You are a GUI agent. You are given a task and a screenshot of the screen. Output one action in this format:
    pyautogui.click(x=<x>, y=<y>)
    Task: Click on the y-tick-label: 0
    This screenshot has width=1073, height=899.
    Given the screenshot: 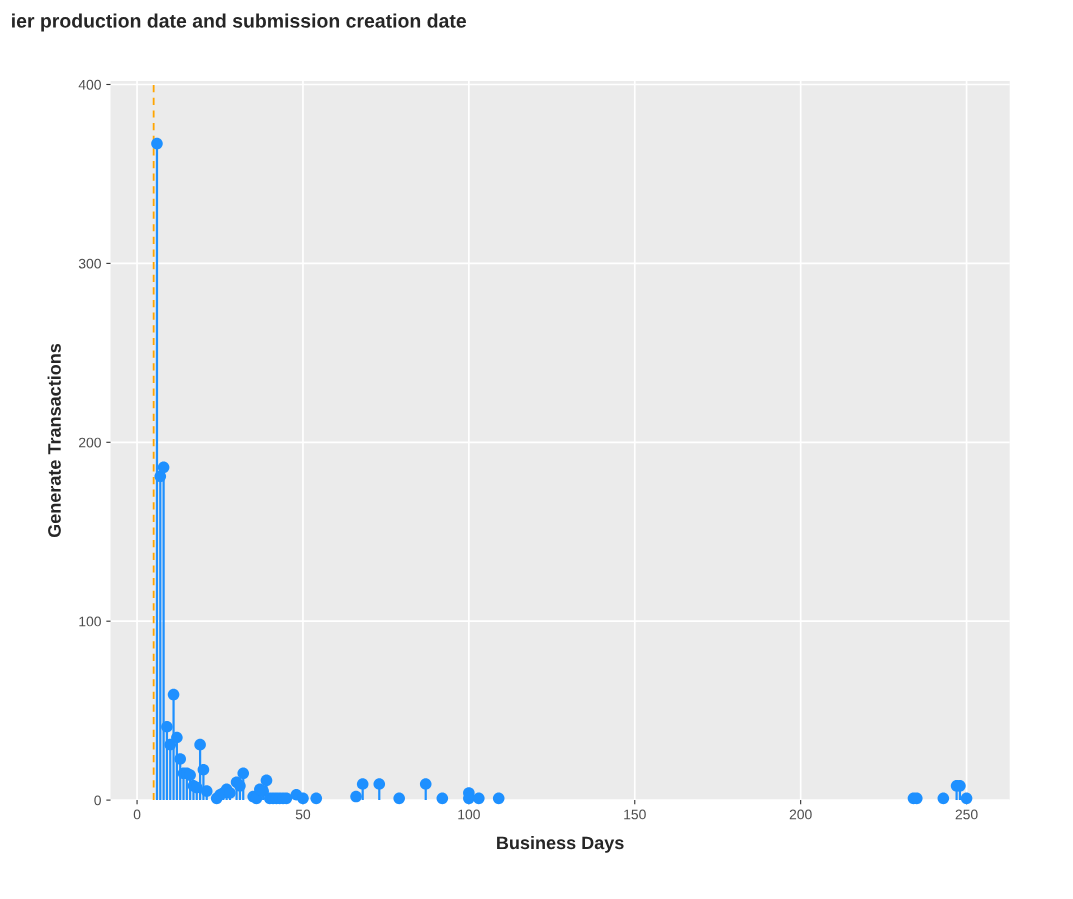 What is the action you would take?
    pyautogui.click(x=97, y=800)
    